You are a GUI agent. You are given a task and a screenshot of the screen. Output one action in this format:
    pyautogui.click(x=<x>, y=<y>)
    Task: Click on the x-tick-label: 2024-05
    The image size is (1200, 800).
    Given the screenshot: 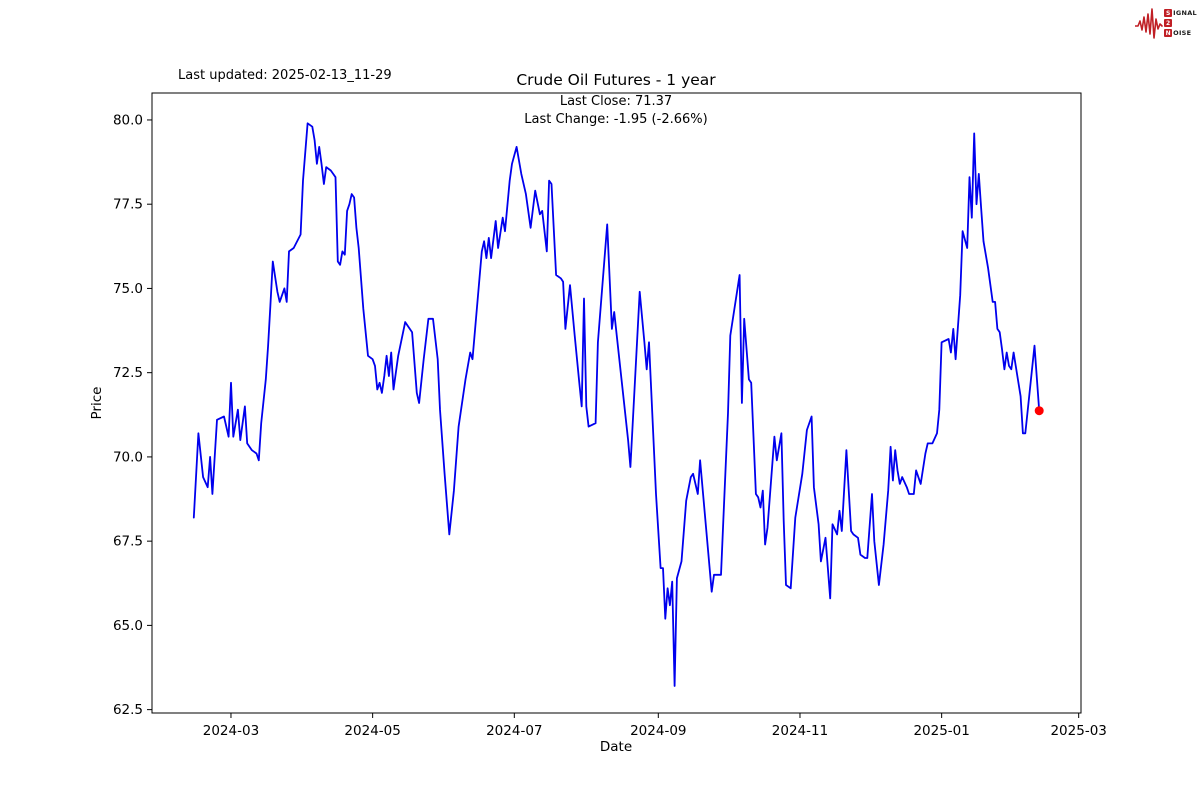 What is the action you would take?
    pyautogui.click(x=372, y=731)
    